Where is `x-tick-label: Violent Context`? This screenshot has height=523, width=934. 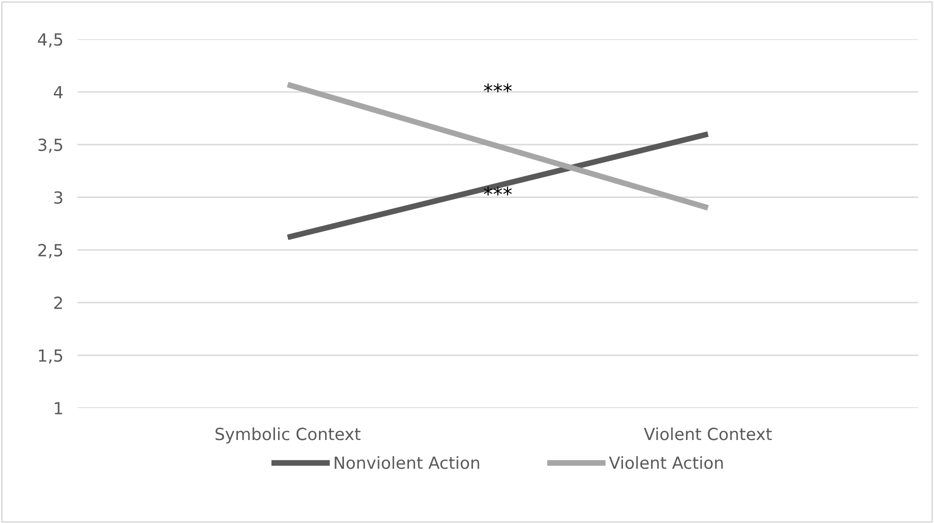
x-tick-label: Violent Context is located at coordinates (708, 433).